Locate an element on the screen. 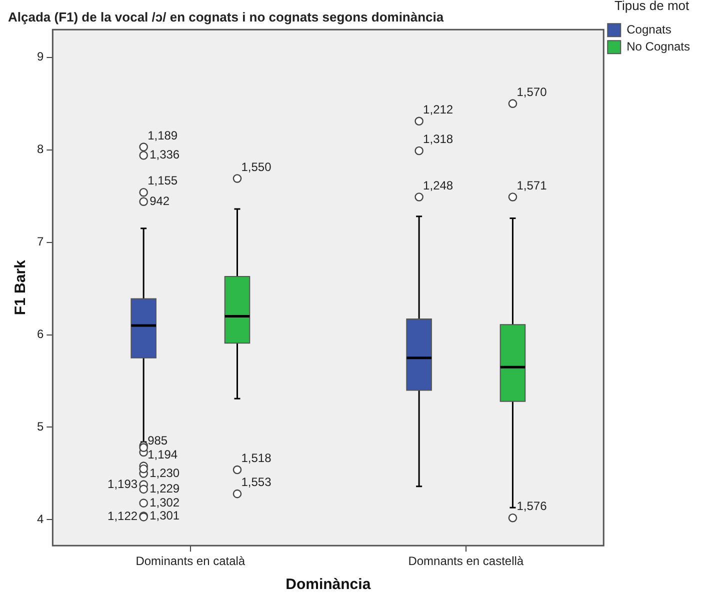 This screenshot has width=708, height=598. annotation: 1,576 is located at coordinates (532, 506).